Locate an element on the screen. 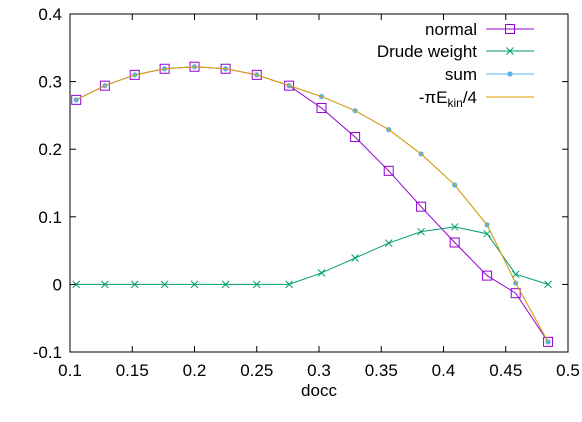  x-tick-label: 0.45 is located at coordinates (505, 370).